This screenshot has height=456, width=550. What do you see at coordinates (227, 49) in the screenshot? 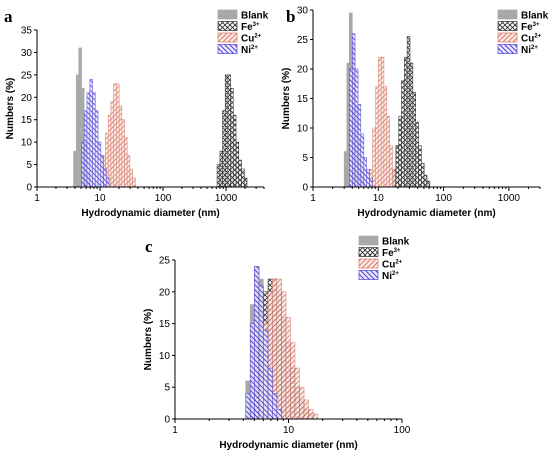
I see `panel-a-legend-swatch-ni2plus` at bounding box center [227, 49].